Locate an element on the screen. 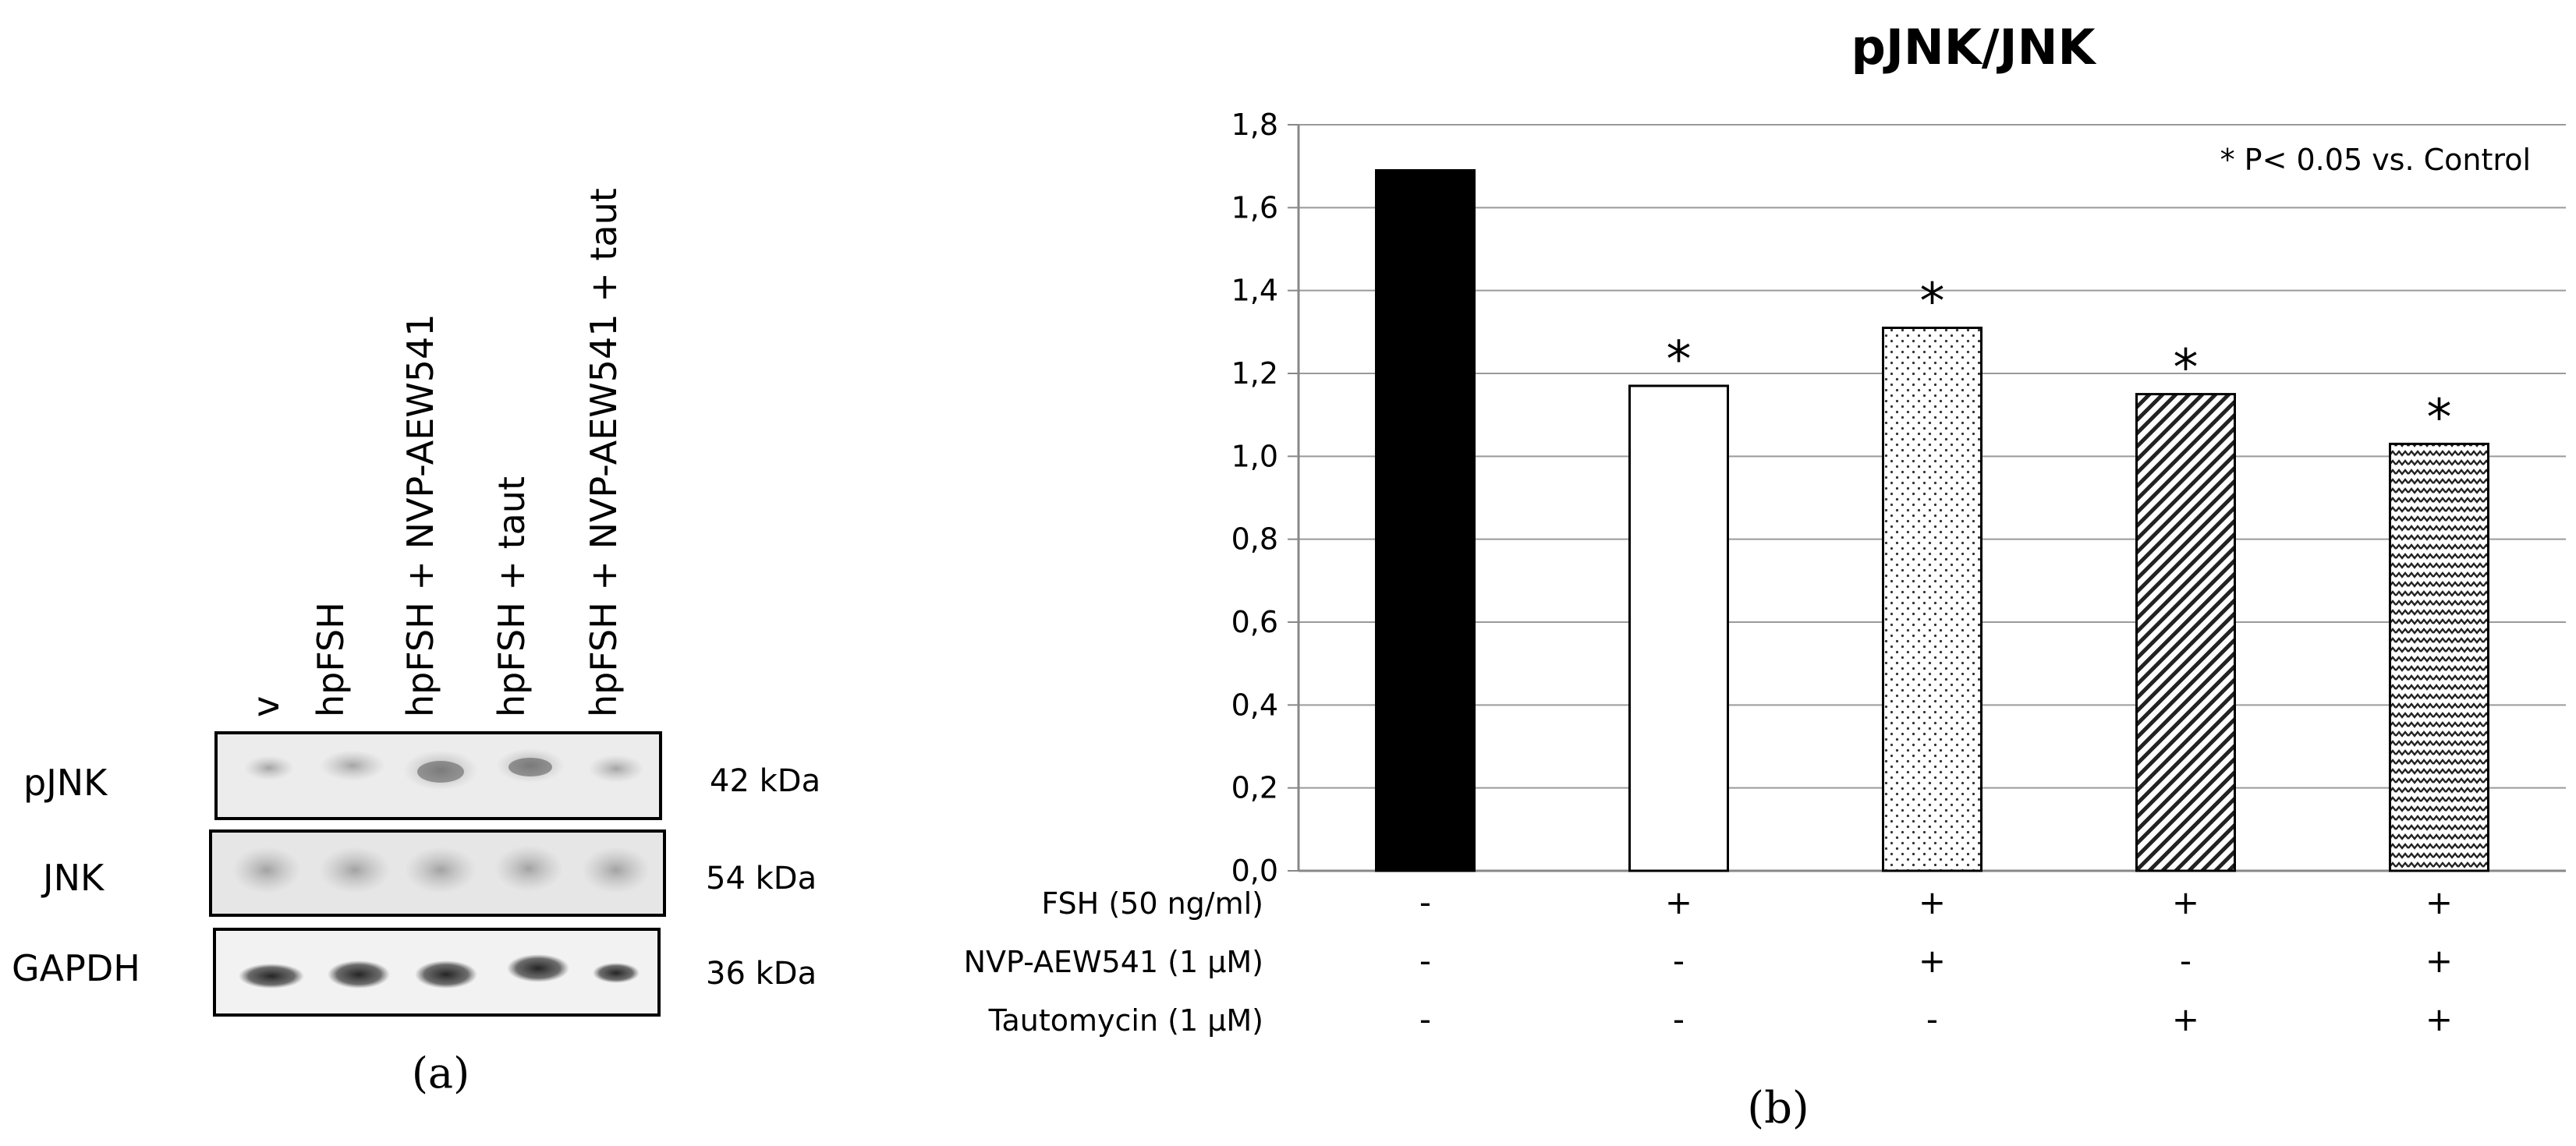  panel-b-caption: (b) is located at coordinates (1778, 1108).